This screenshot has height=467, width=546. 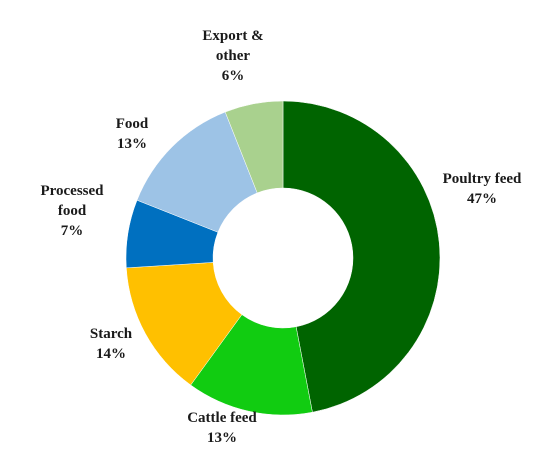 What do you see at coordinates (72, 231) in the screenshot?
I see `slice-value-processed-food: 7%` at bounding box center [72, 231].